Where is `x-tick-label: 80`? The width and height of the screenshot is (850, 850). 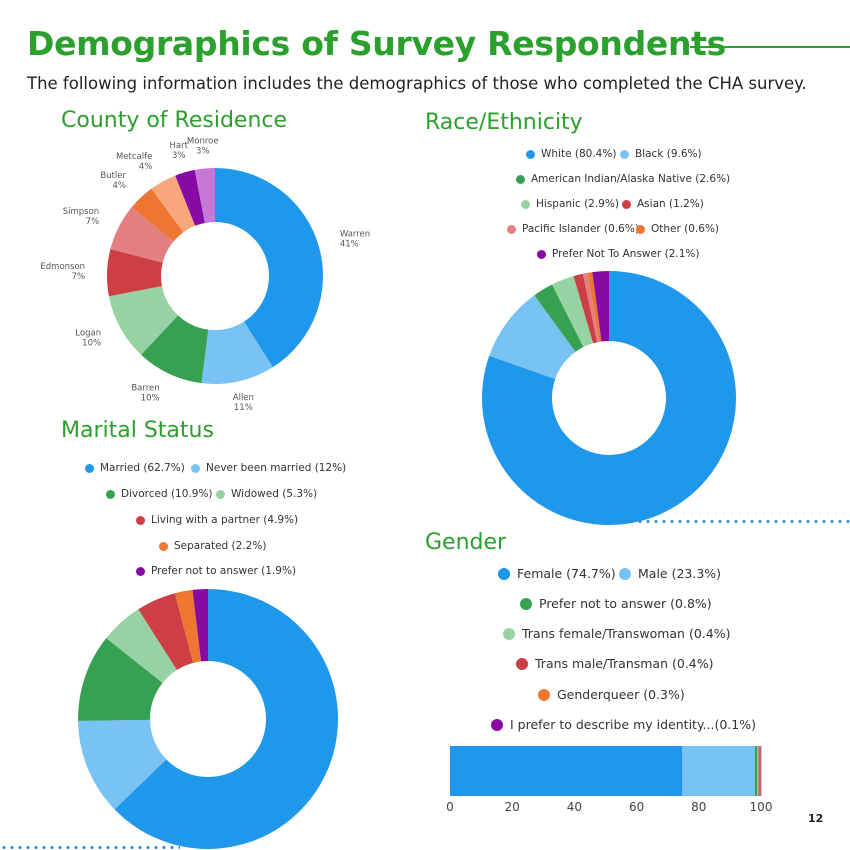
x-tick-label: 80 is located at coordinates (698, 807).